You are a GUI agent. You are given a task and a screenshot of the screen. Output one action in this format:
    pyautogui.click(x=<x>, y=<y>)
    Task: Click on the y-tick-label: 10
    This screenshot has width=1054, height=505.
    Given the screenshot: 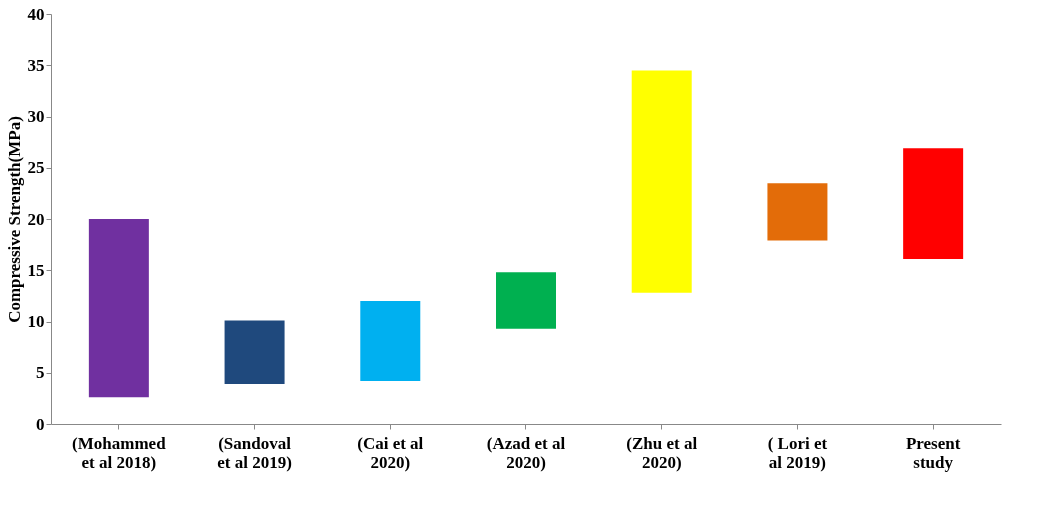 What is the action you would take?
    pyautogui.click(x=36, y=321)
    